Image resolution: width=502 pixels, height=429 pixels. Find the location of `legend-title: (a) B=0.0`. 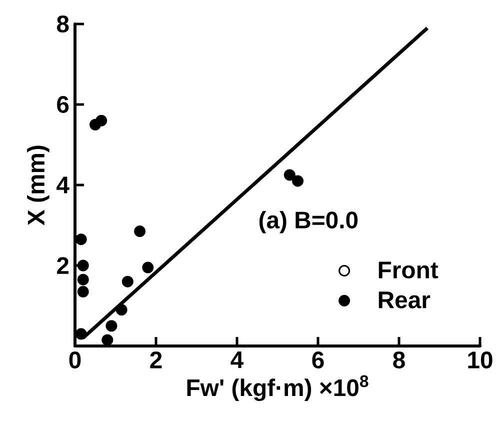

legend-title: (a) B=0.0 is located at coordinates (308, 222).